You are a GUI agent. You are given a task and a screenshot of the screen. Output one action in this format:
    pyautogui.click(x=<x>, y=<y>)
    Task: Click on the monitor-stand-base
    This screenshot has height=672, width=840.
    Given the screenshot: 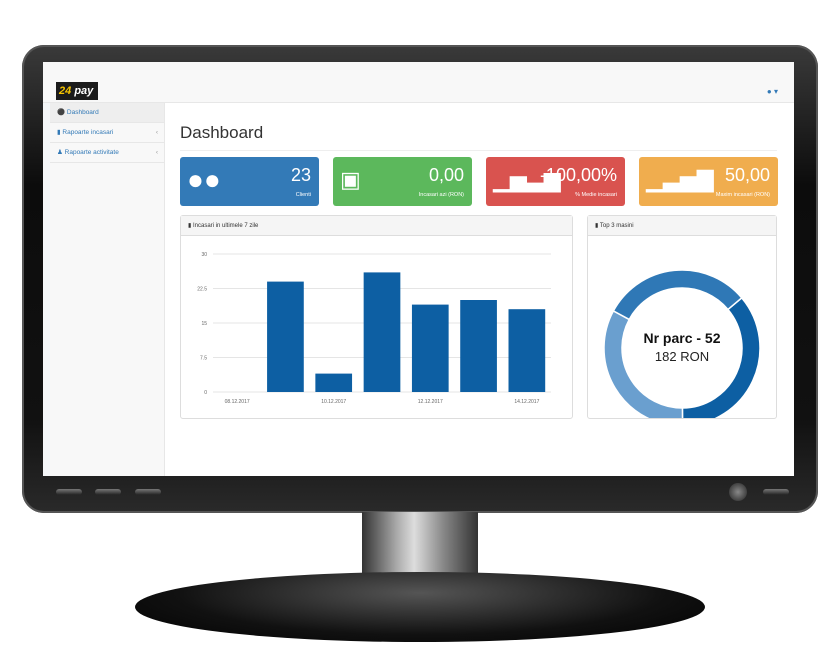 What is the action you would take?
    pyautogui.click(x=420, y=607)
    